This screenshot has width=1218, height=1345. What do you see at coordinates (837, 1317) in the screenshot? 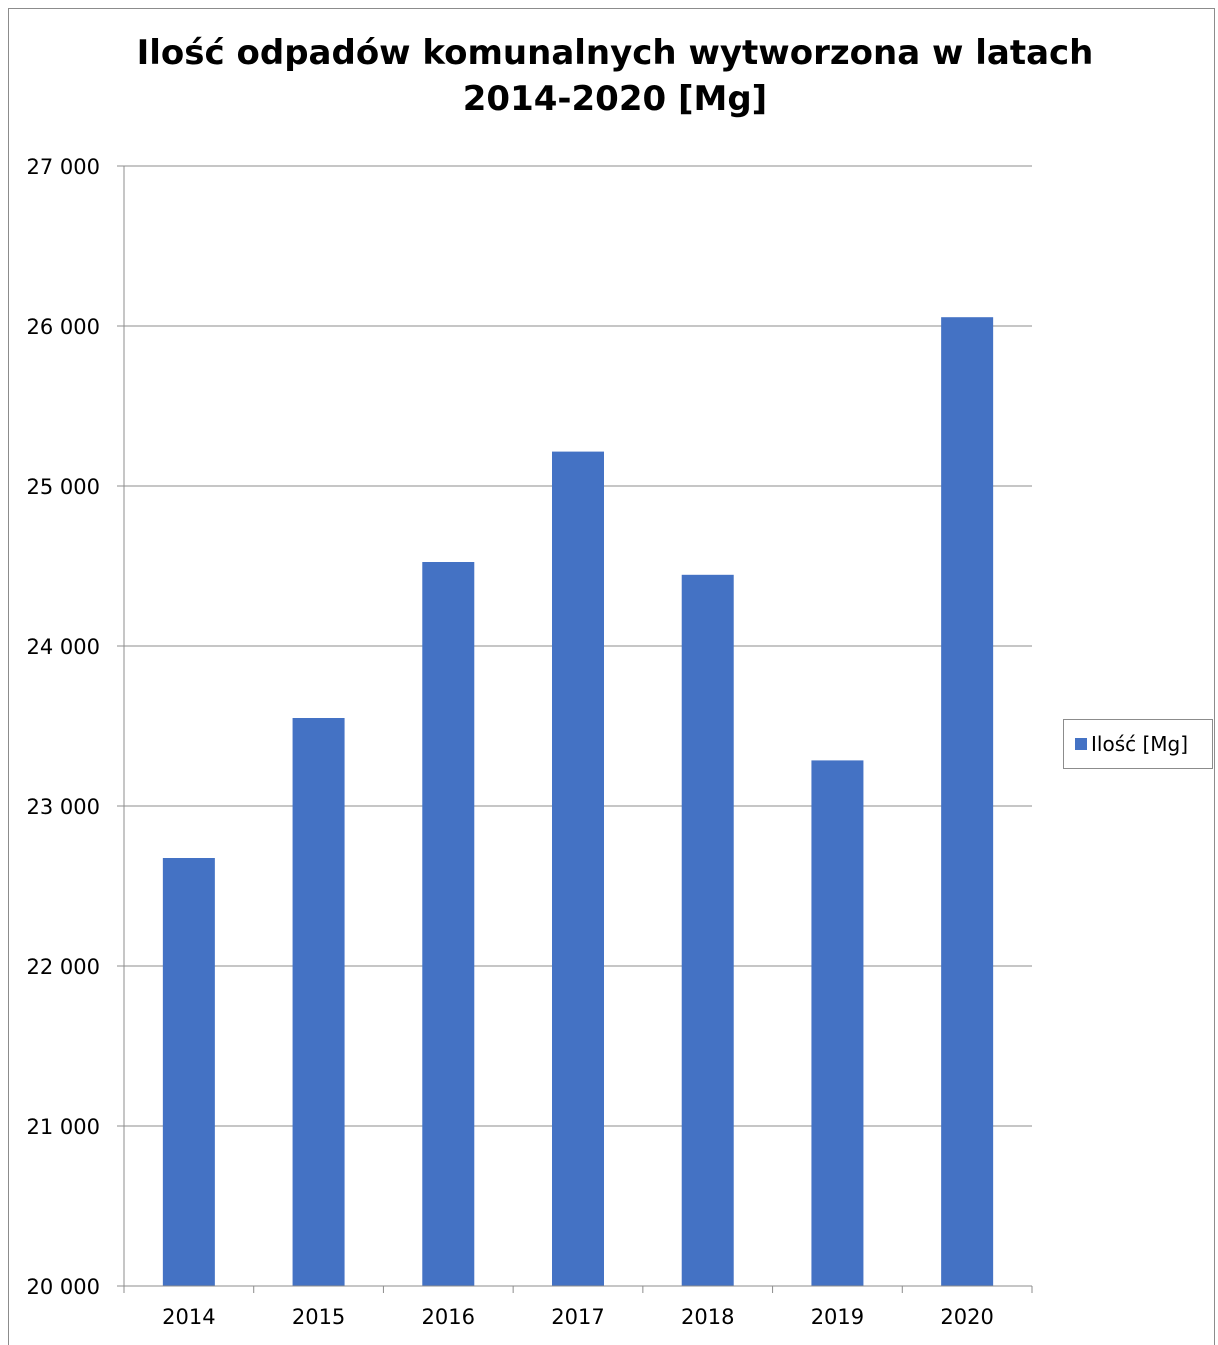
I see `x-tick-label: 2019` at bounding box center [837, 1317].